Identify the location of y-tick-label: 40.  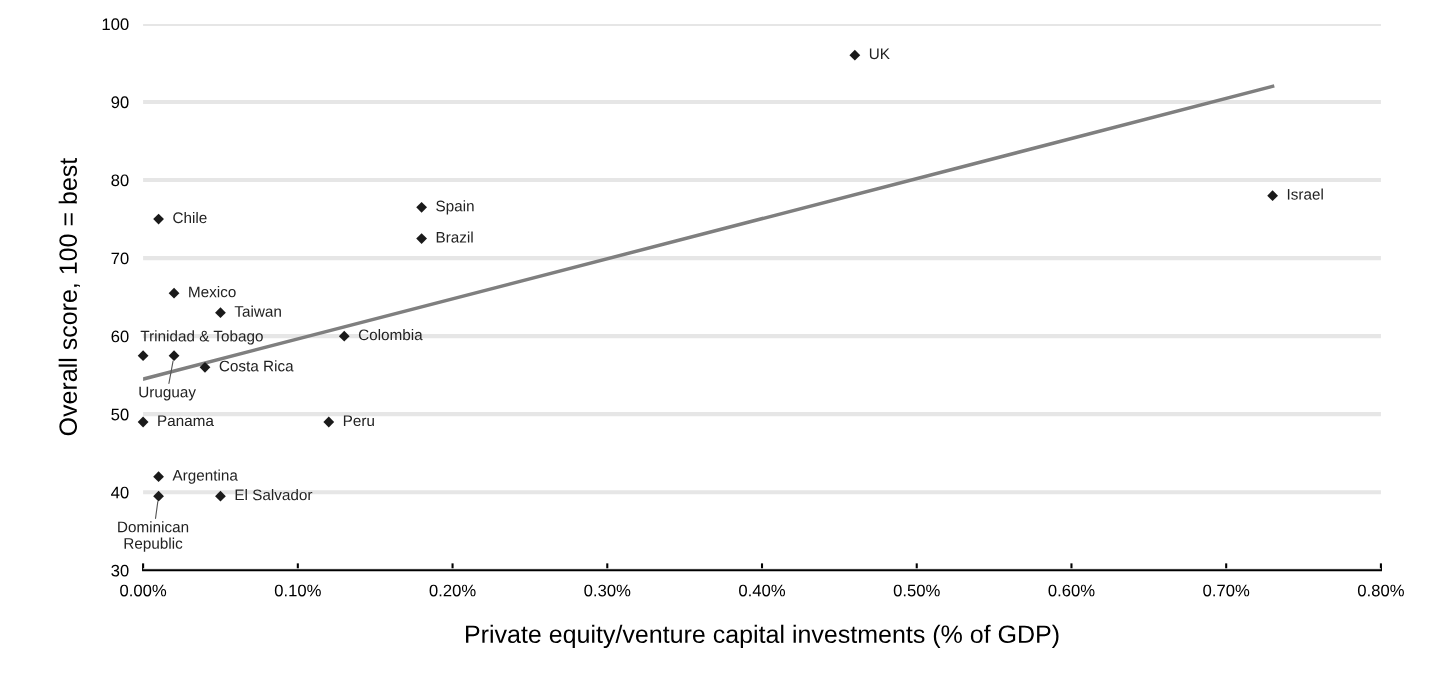
(120, 492).